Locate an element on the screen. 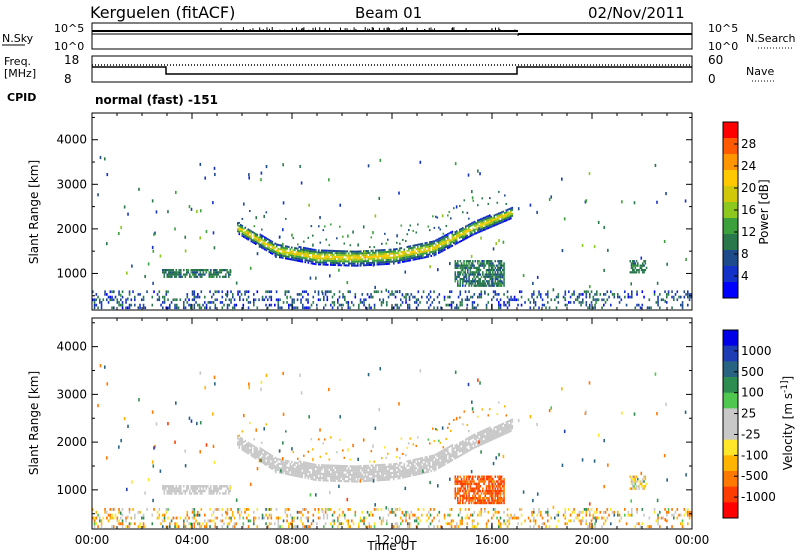 Image resolution: width=800 pixels, height=554 pixels. station-title: Kerguelen (fitACF) is located at coordinates (162, 12).